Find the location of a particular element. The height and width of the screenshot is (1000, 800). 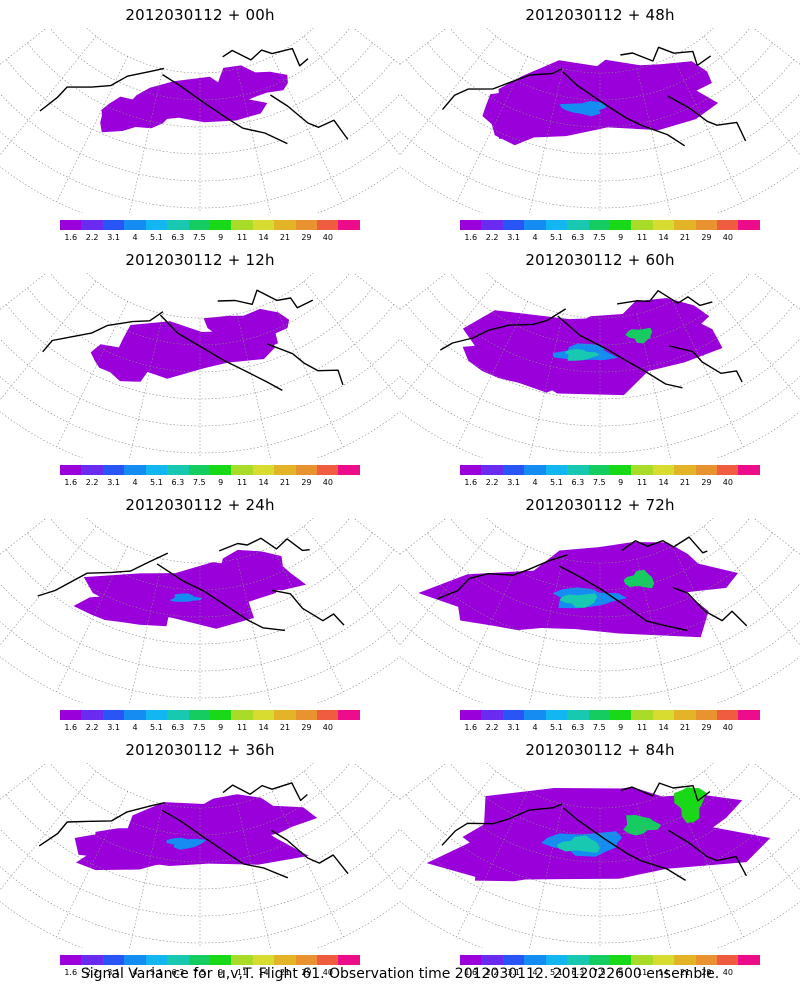

colorbar-label: 4 is located at coordinates (535, 972).